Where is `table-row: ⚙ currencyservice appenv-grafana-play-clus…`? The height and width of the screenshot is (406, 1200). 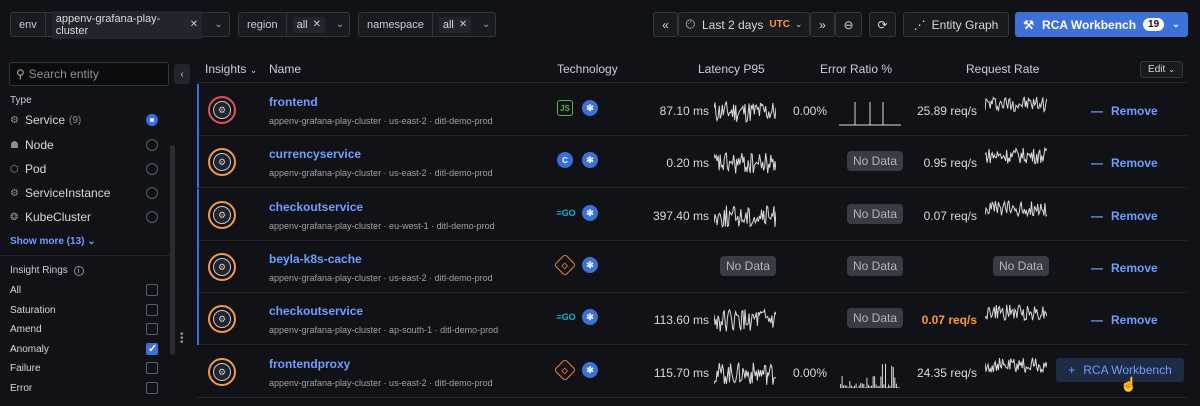
table-row: ⚙ currencyservice appenv-grafana-play-clus… is located at coordinates (692, 162).